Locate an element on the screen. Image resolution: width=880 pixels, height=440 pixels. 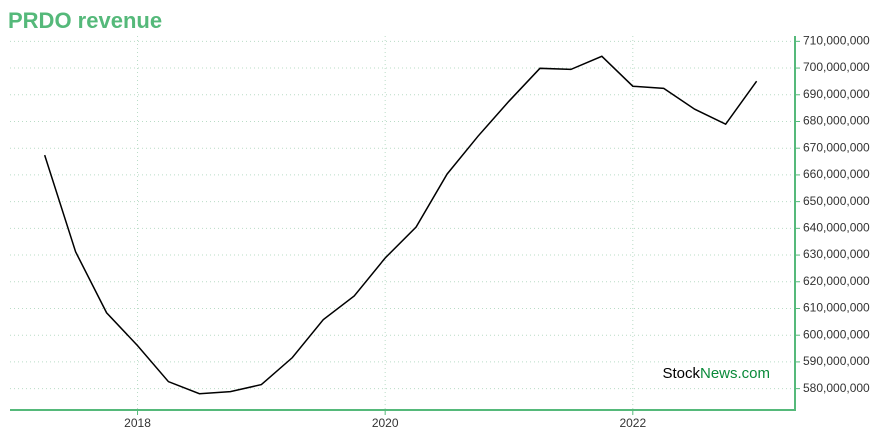
y-tick-label: 600,000,000 is located at coordinates (836, 334).